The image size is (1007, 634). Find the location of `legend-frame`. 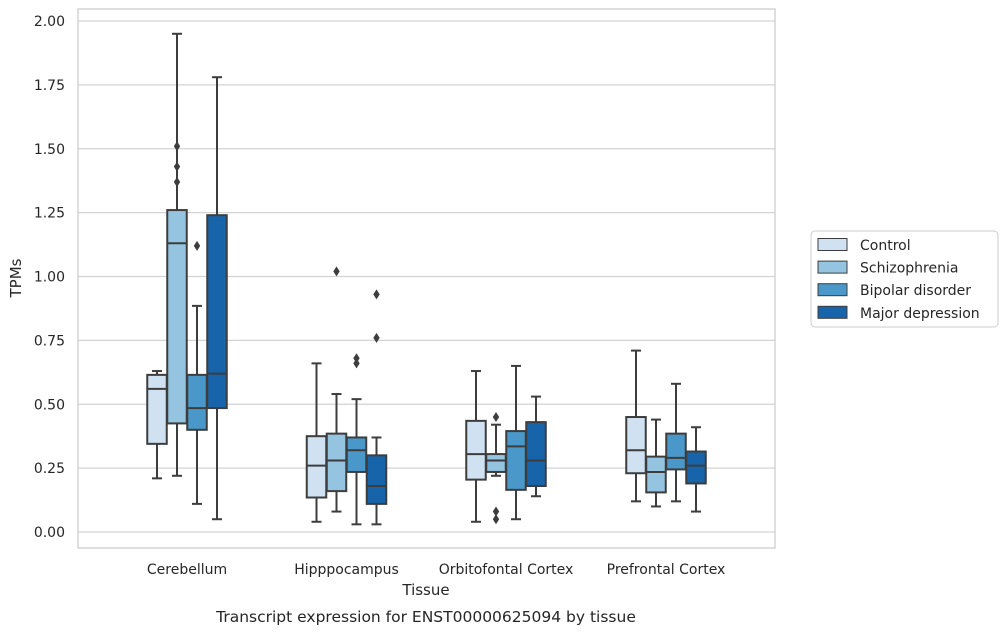

legend-frame is located at coordinates (904, 279).